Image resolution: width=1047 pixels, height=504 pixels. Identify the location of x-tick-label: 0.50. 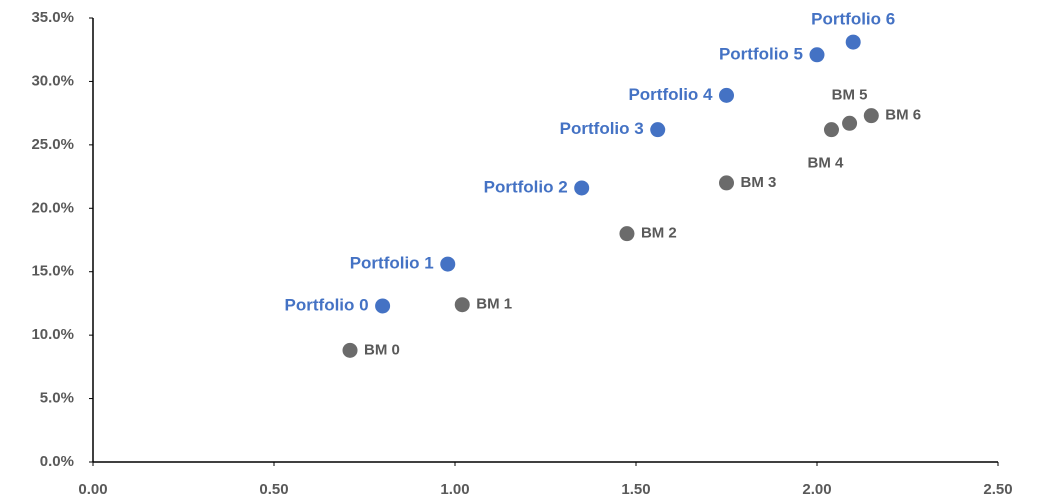
(273, 489).